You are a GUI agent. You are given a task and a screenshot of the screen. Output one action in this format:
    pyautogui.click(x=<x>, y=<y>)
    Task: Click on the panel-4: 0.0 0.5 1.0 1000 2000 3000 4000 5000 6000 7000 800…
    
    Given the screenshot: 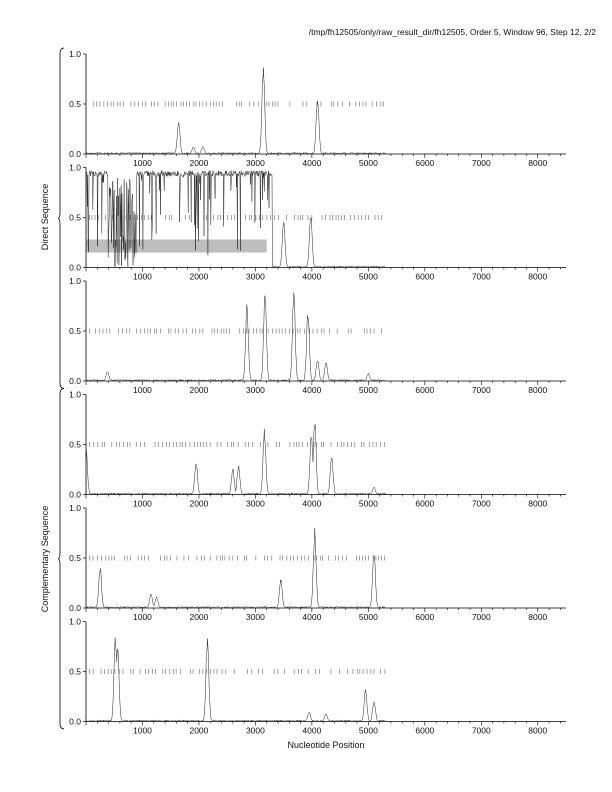 What is the action you would take?
    pyautogui.click(x=317, y=449)
    